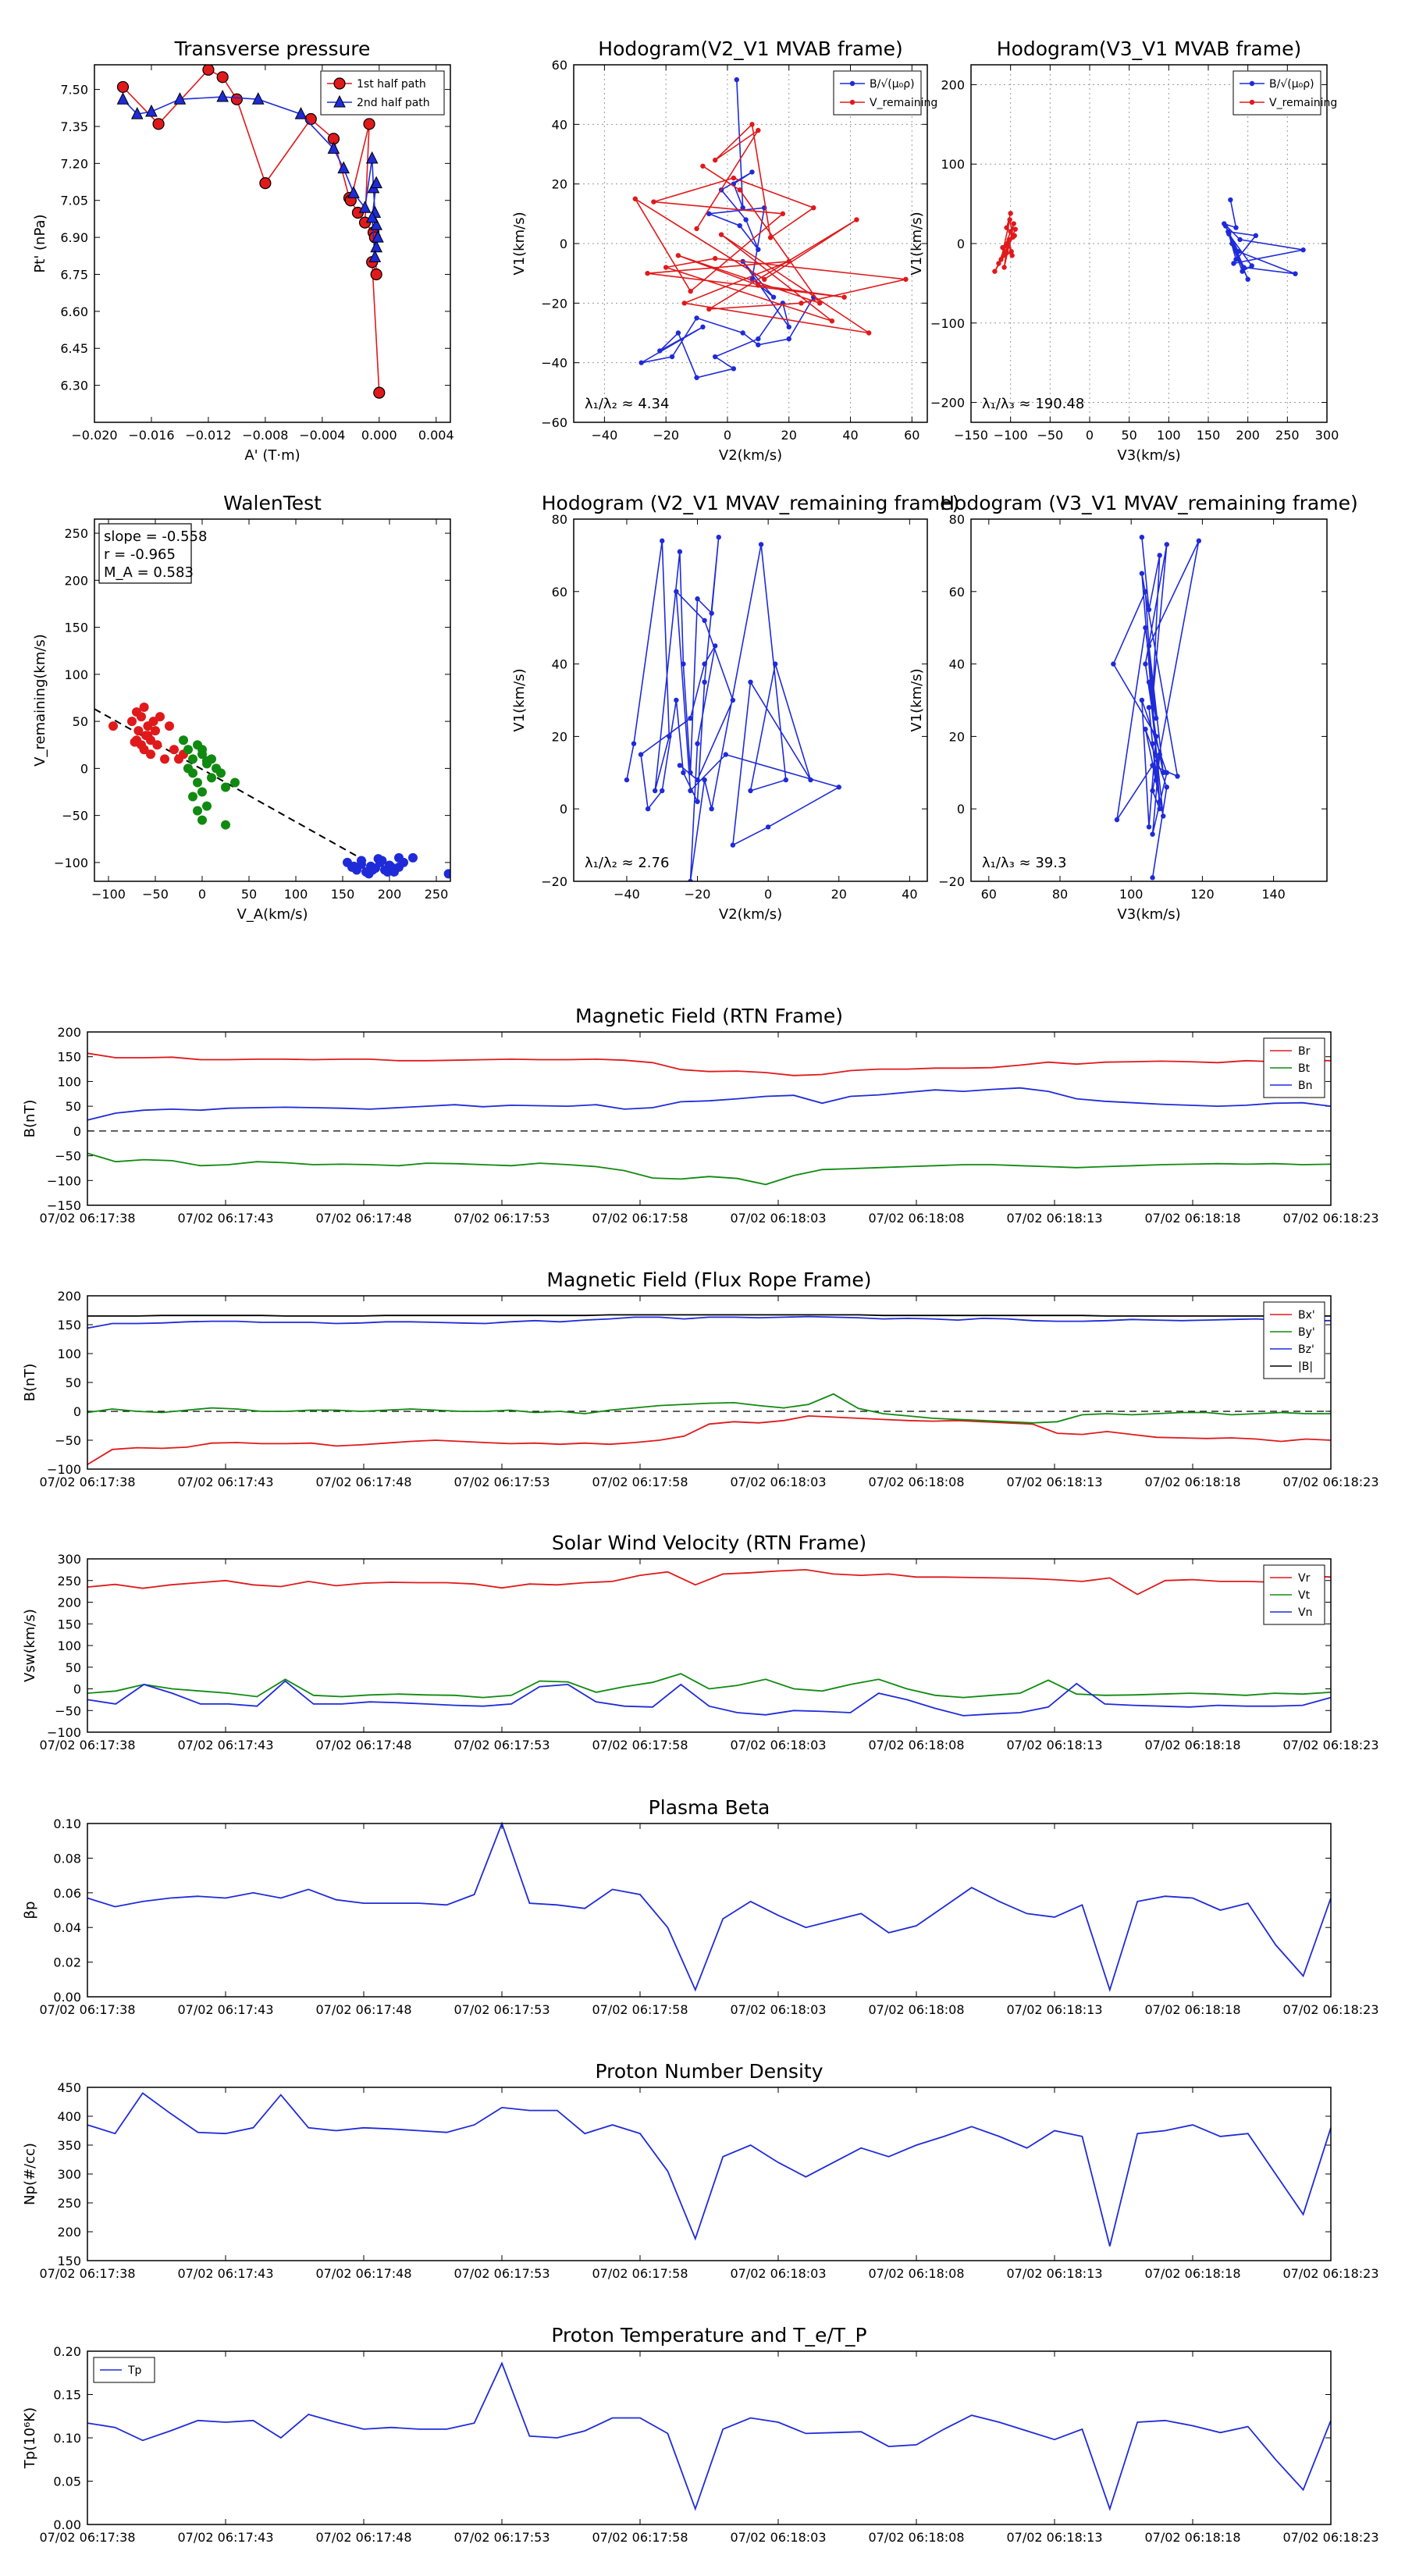 The width and height of the screenshot is (1405, 2576). What do you see at coordinates (40, 243) in the screenshot?
I see `y-axis-label: Pt' (nPa)` at bounding box center [40, 243].